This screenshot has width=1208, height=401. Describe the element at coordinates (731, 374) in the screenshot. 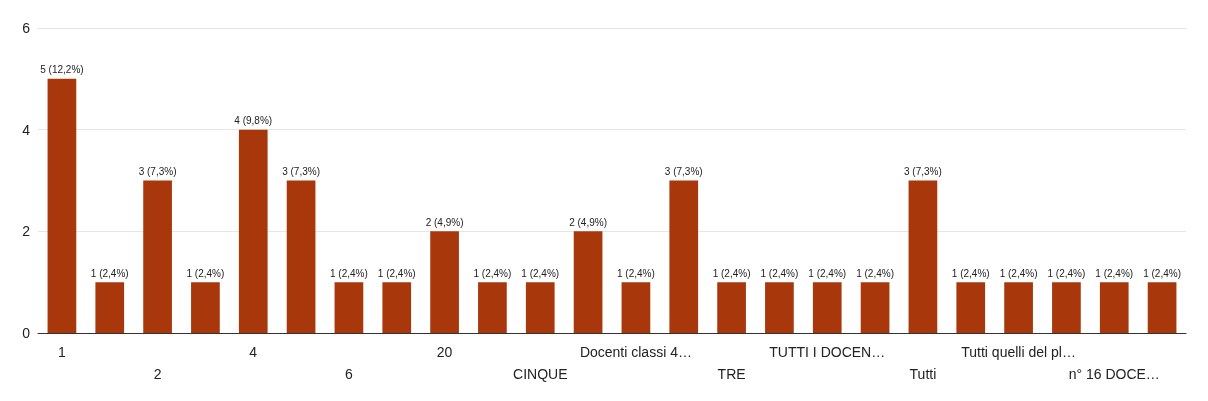

I see `x-tick-label: TRE` at that location.